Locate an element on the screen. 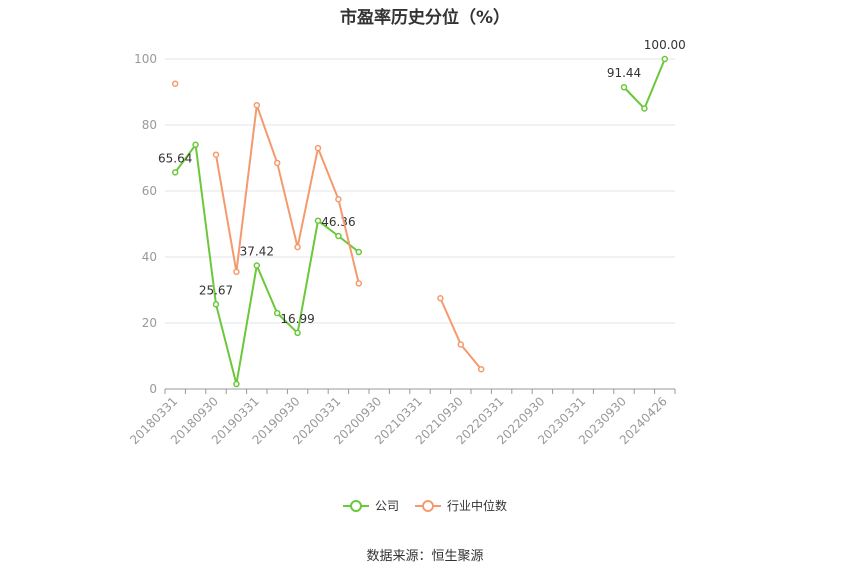 This screenshot has width=850, height=575. series-line-company is located at coordinates (267, 264).